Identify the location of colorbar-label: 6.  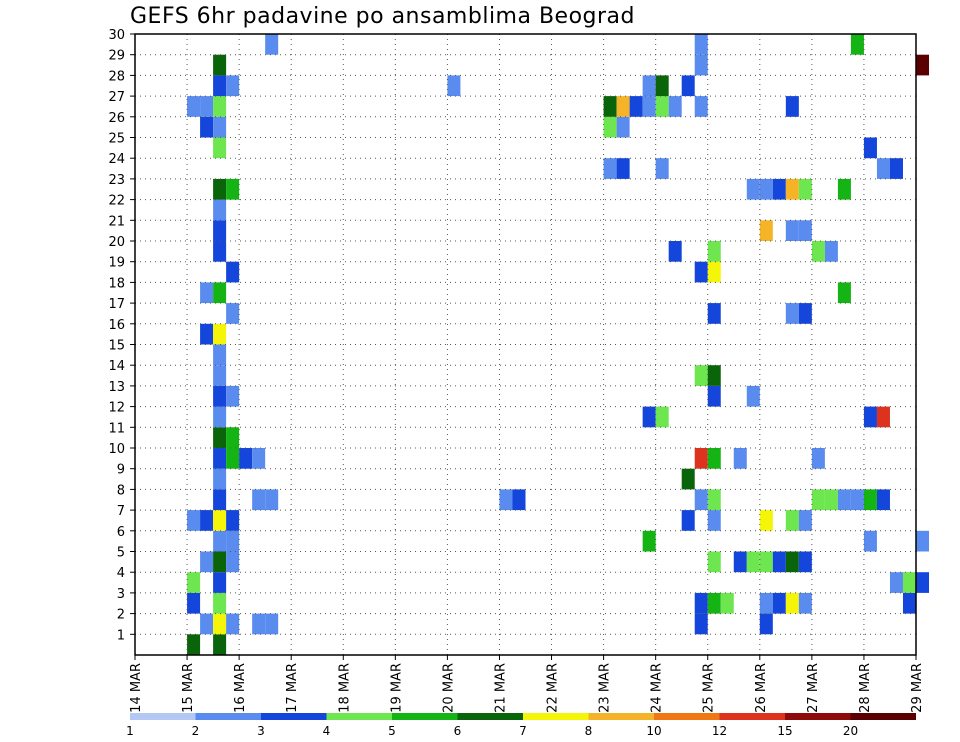
(458, 731).